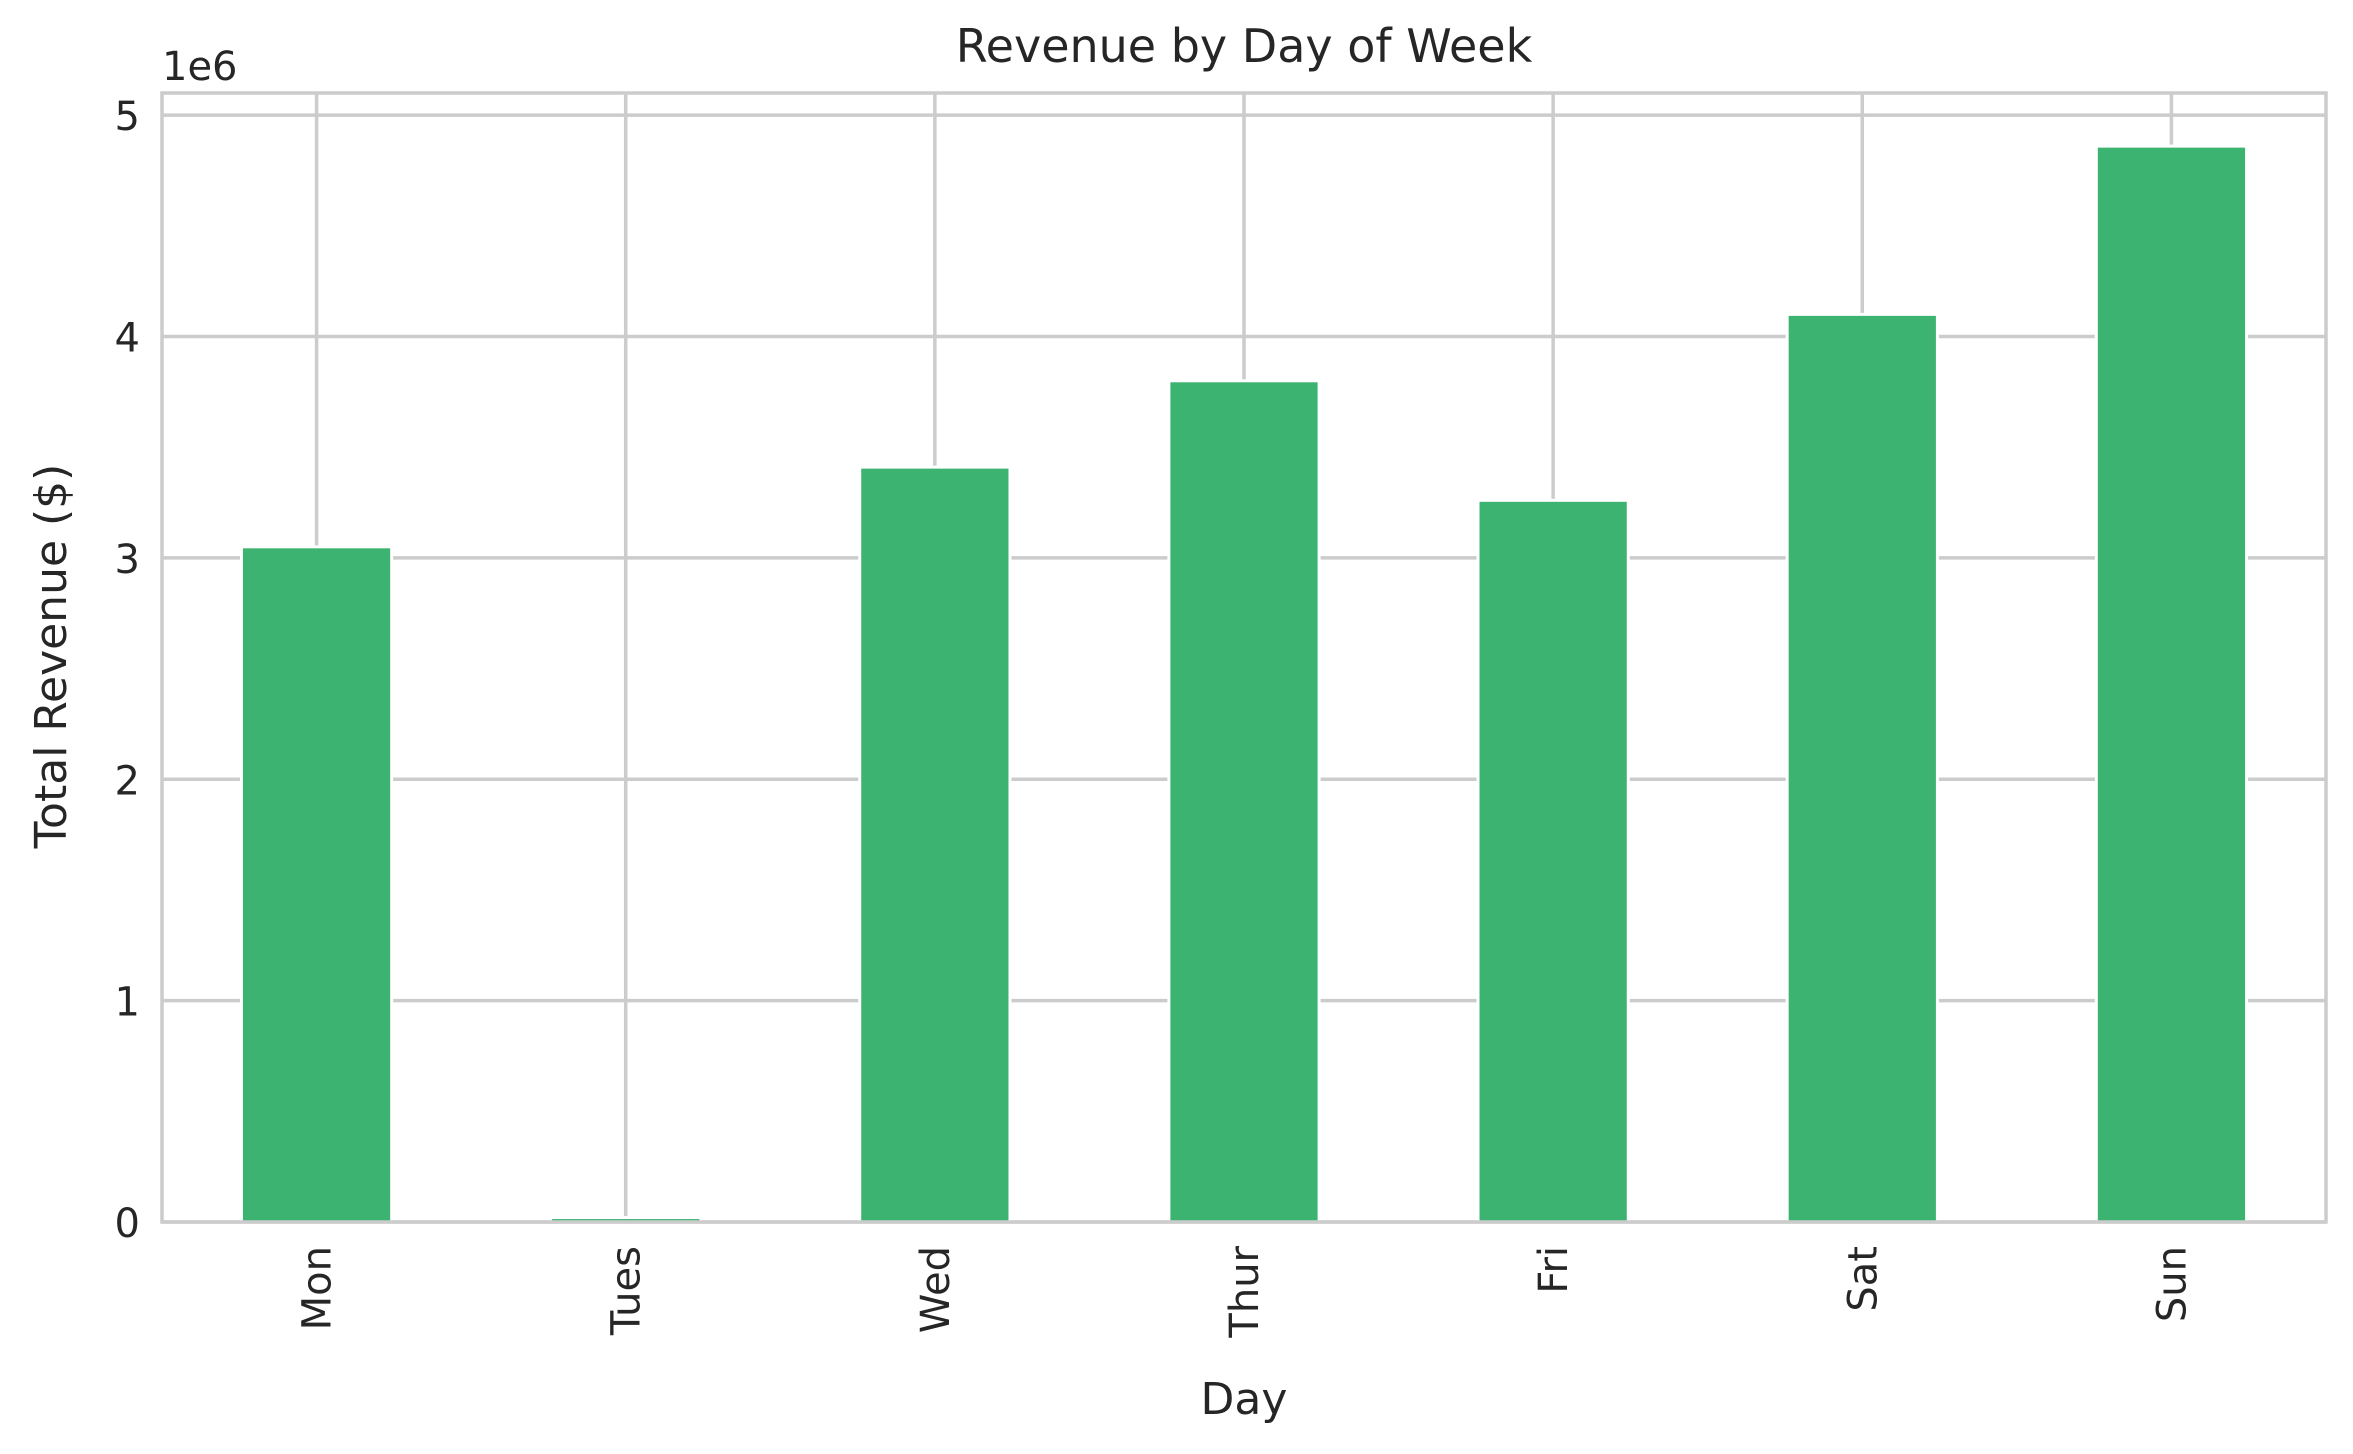 Image resolution: width=2353 pixels, height=1454 pixels. Describe the element at coordinates (127, 1003) in the screenshot. I see `y-tick-label: 1` at that location.